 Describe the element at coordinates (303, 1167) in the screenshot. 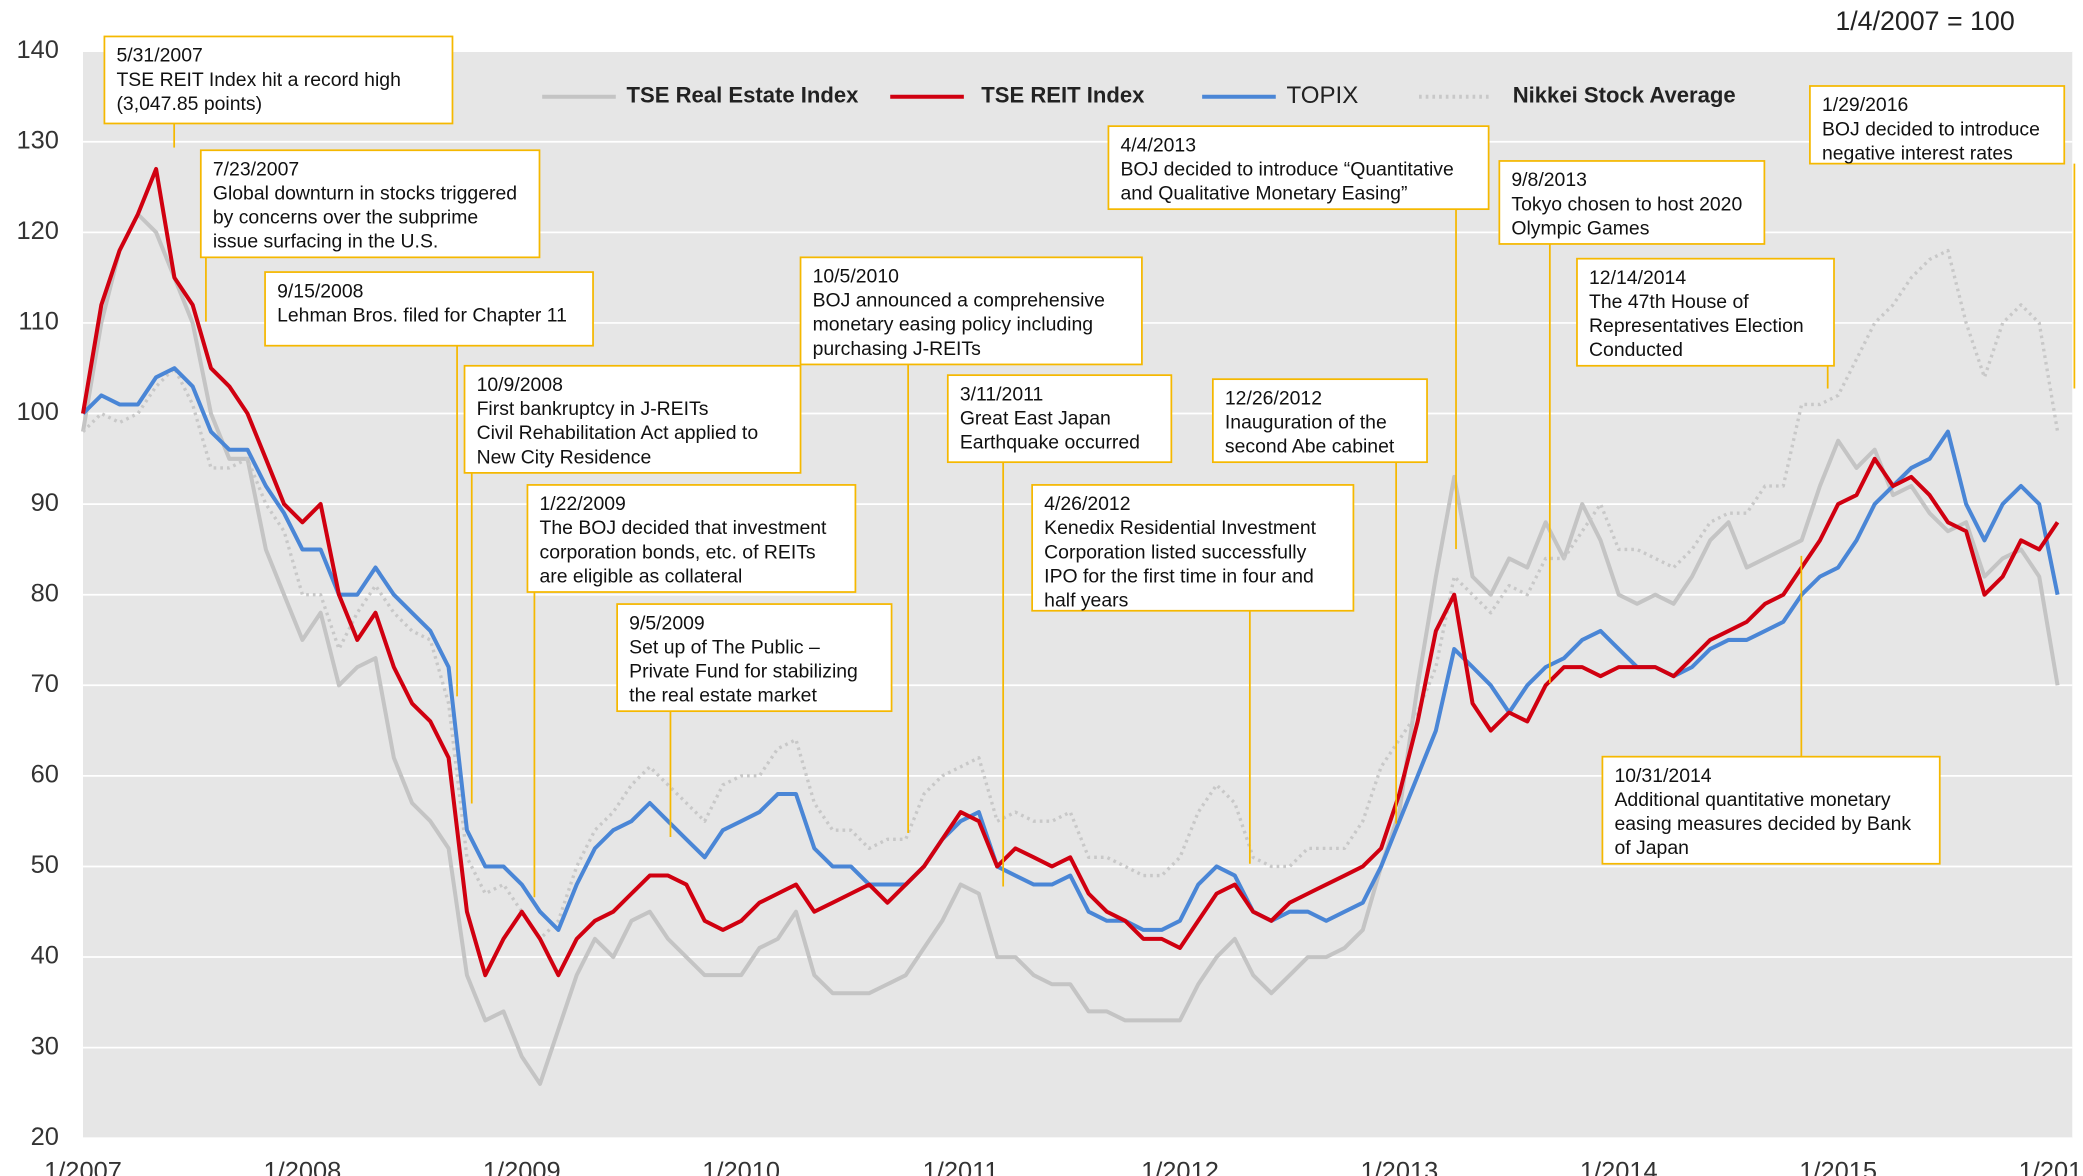

I see `x-tick-label: 1/2008` at that location.